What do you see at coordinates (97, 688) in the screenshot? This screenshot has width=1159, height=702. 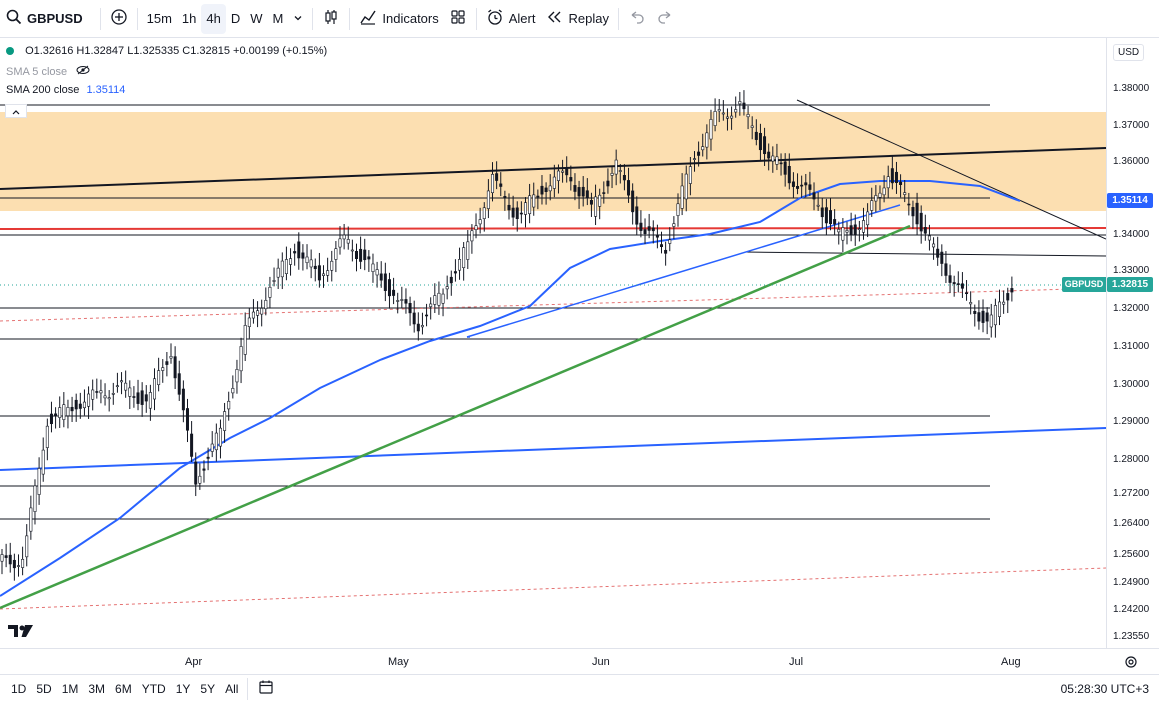 I see `range-3m: 3M` at bounding box center [97, 688].